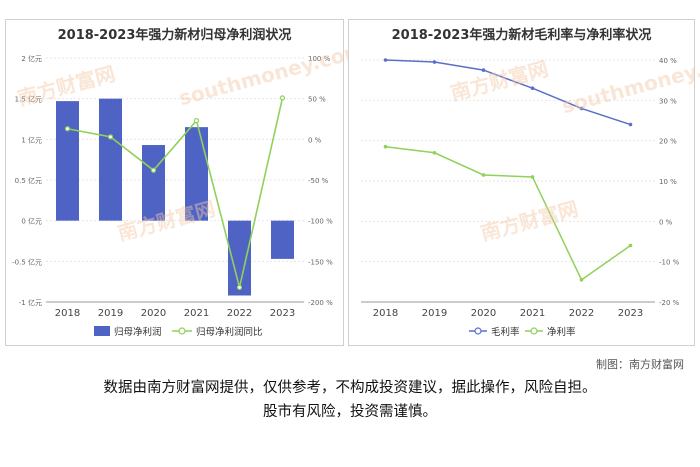 The image size is (700, 467). I want to click on y-tick-label-left: 1.5 亿元, so click(28, 99).